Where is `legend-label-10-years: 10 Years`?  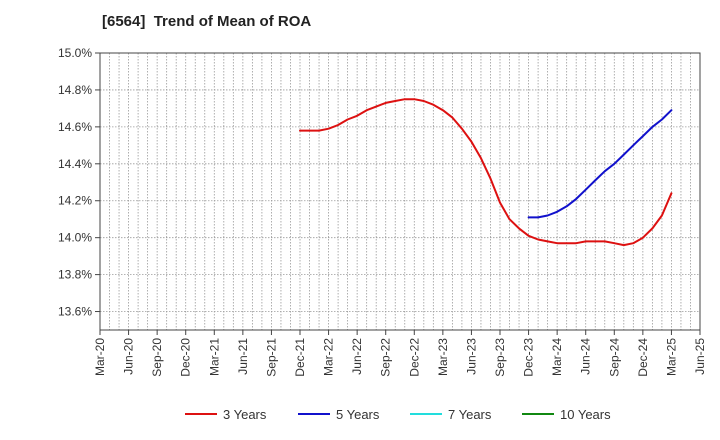 legend-label-10-years: 10 Years is located at coordinates (585, 414).